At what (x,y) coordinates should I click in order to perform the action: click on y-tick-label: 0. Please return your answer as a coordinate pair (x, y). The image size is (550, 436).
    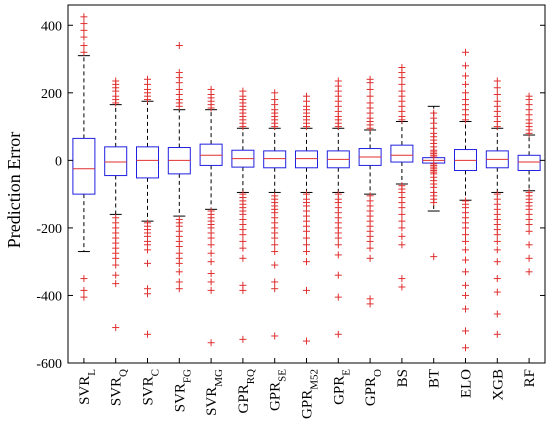
    Looking at the image, I should click on (58, 161).